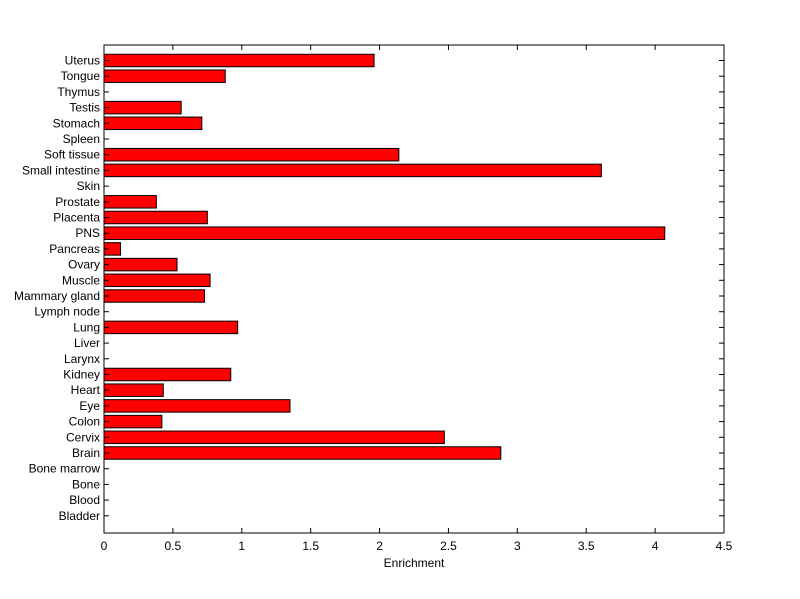 This screenshot has width=800, height=599. I want to click on y-tick-label: Blood, so click(84, 500).